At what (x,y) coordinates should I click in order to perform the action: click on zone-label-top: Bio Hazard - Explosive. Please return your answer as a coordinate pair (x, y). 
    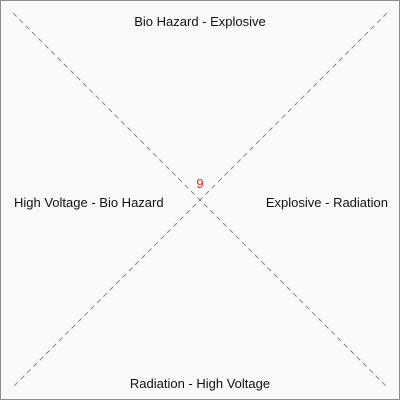
    Looking at the image, I should click on (200, 21).